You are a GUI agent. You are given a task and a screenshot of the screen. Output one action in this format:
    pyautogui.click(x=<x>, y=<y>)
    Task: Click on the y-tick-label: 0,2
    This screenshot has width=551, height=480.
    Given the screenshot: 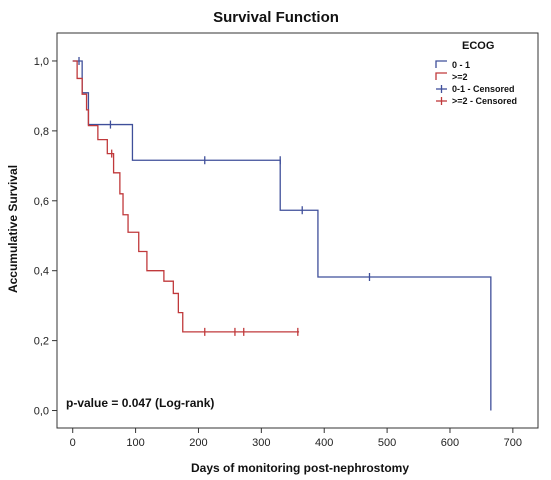 What is the action you would take?
    pyautogui.click(x=41, y=342)
    